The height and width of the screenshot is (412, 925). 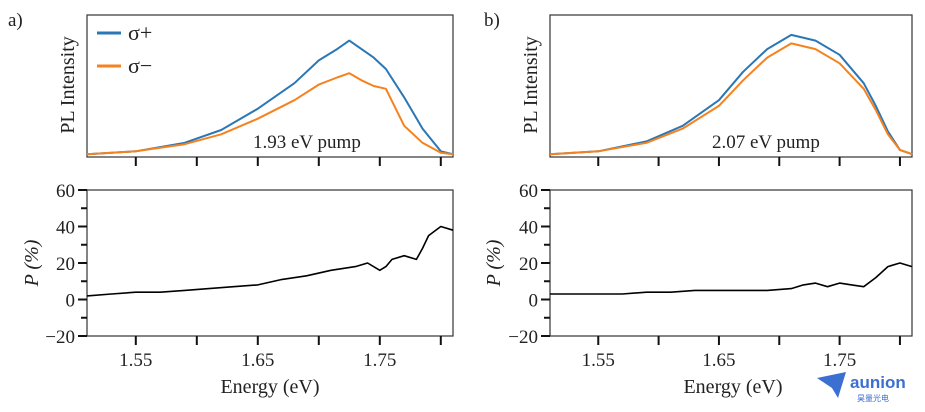 What do you see at coordinates (531, 85) in the screenshot?
I see `panel-b-top-ylabel: PL Intensity` at bounding box center [531, 85].